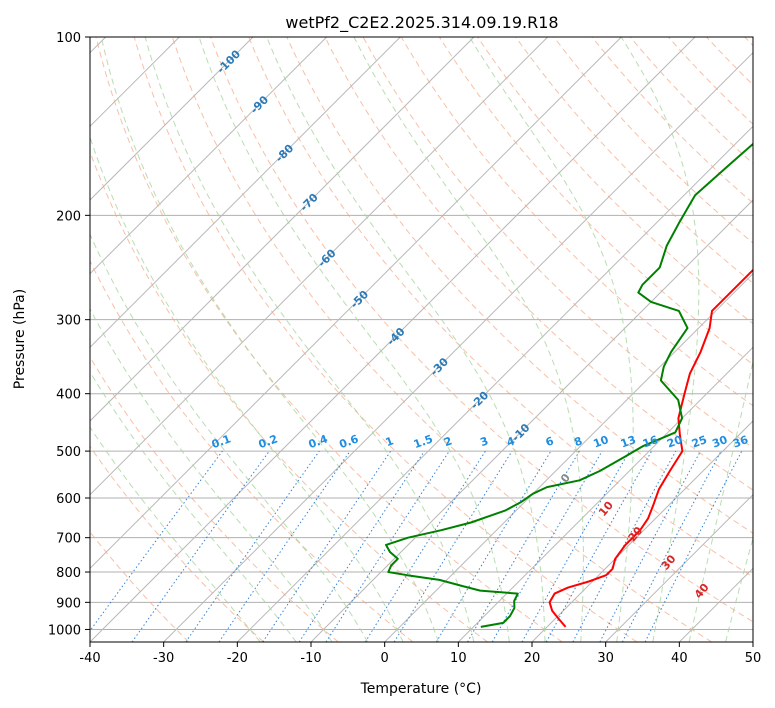 The image size is (775, 708). What do you see at coordinates (628, 441) in the screenshot?
I see `mixing-ratio-label: 13` at bounding box center [628, 441].